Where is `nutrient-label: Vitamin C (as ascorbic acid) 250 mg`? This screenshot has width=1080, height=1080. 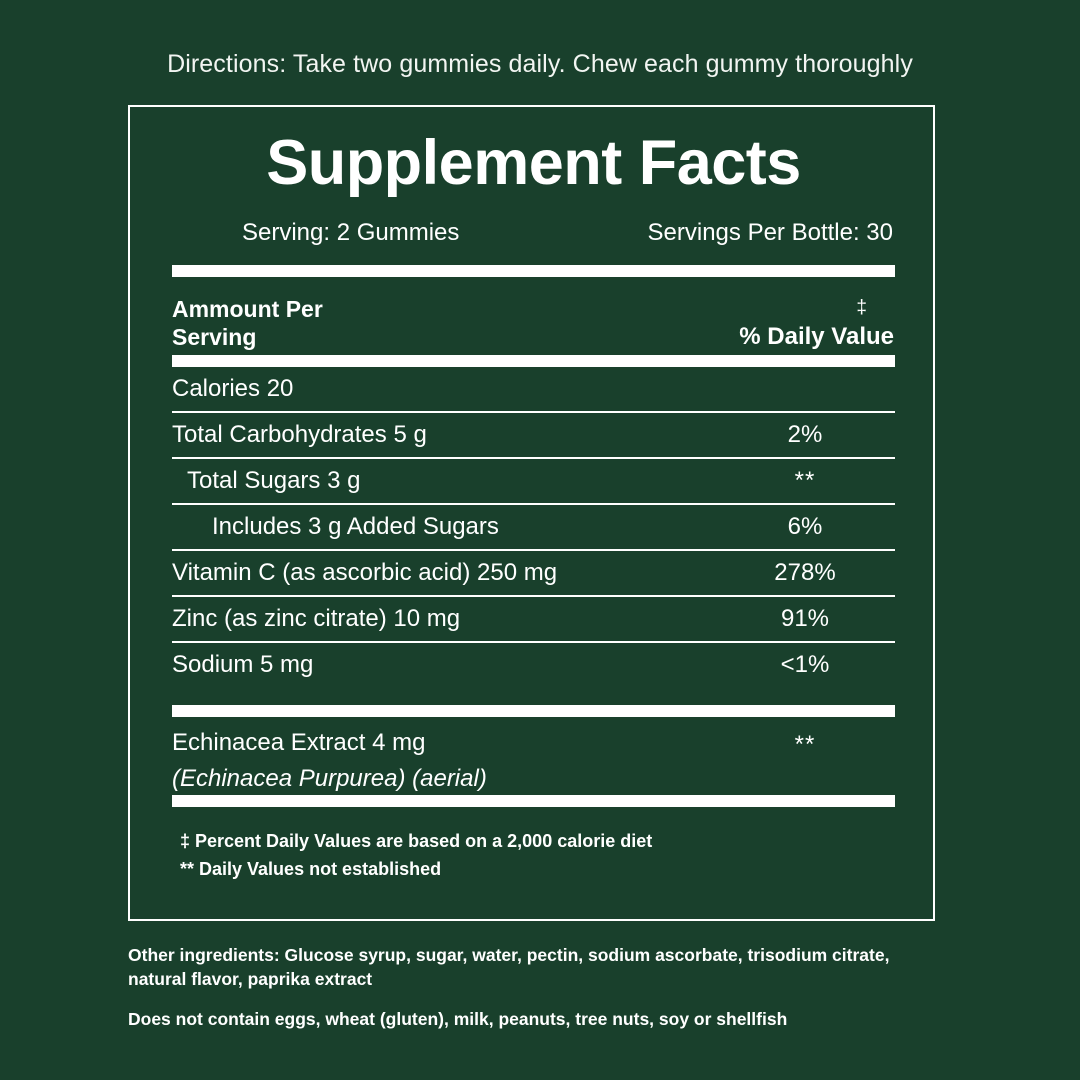 nutrient-label: Vitamin C (as ascorbic acid) 250 mg is located at coordinates (365, 572).